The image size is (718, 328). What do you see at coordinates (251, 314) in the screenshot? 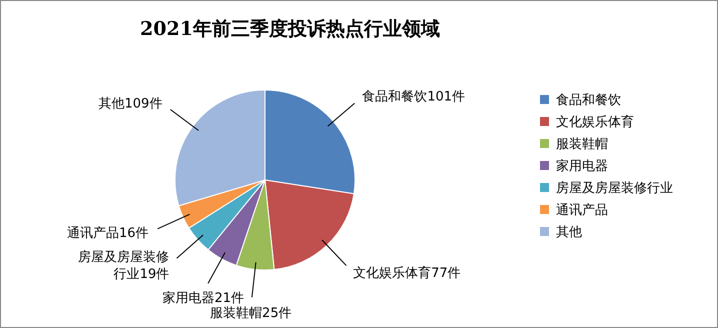
I see `data-label: 服装鞋帽25件` at bounding box center [251, 314].